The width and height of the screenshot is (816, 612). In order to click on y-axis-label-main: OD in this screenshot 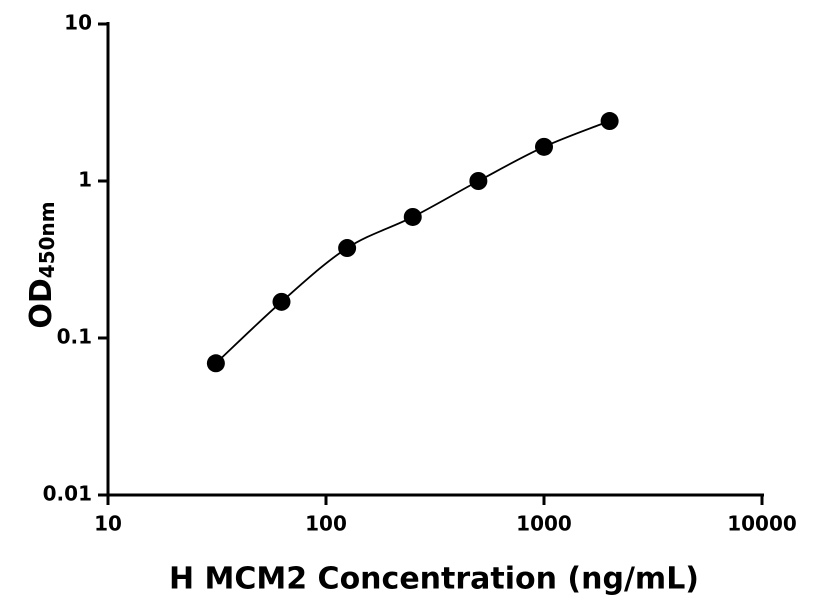, I will do `click(41, 303)`.